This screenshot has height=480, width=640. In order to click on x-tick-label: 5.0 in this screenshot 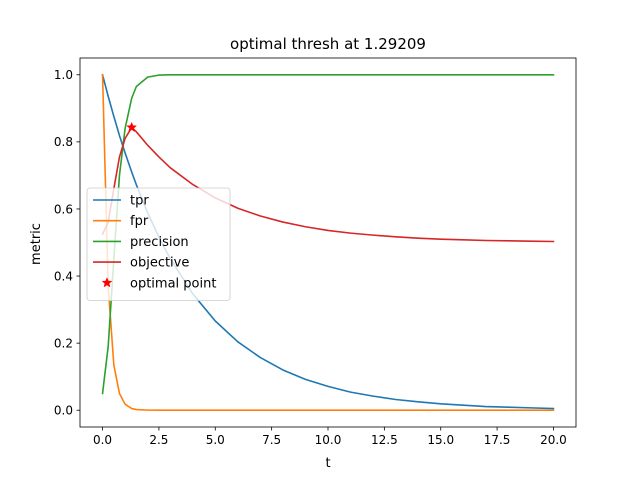, I will do `click(215, 440)`.